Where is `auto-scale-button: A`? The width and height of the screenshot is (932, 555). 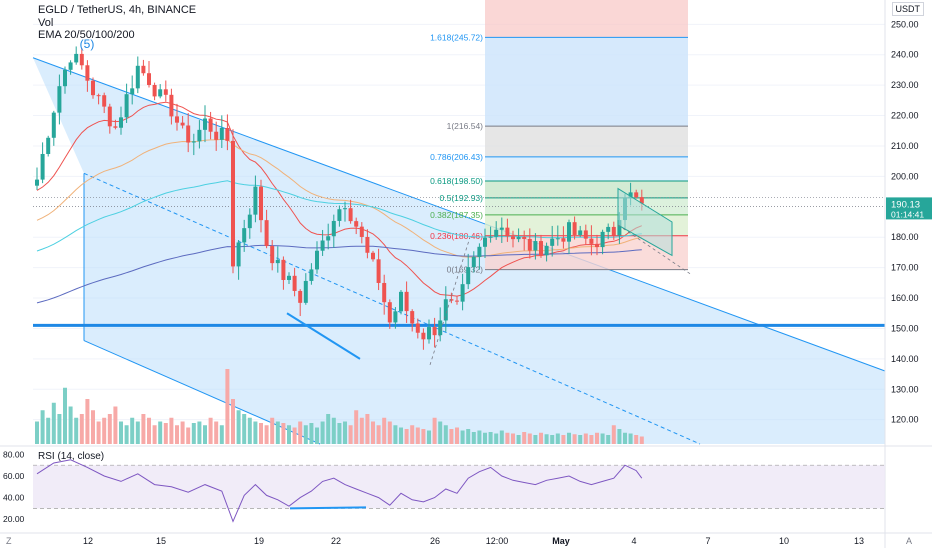 auto-scale-button: A is located at coordinates (909, 541).